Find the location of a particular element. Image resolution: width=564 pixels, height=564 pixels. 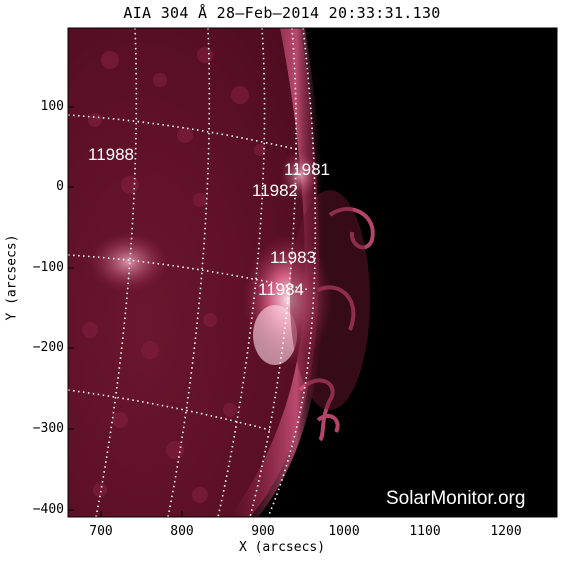

region-label-11988: 11988 is located at coordinates (111, 154).